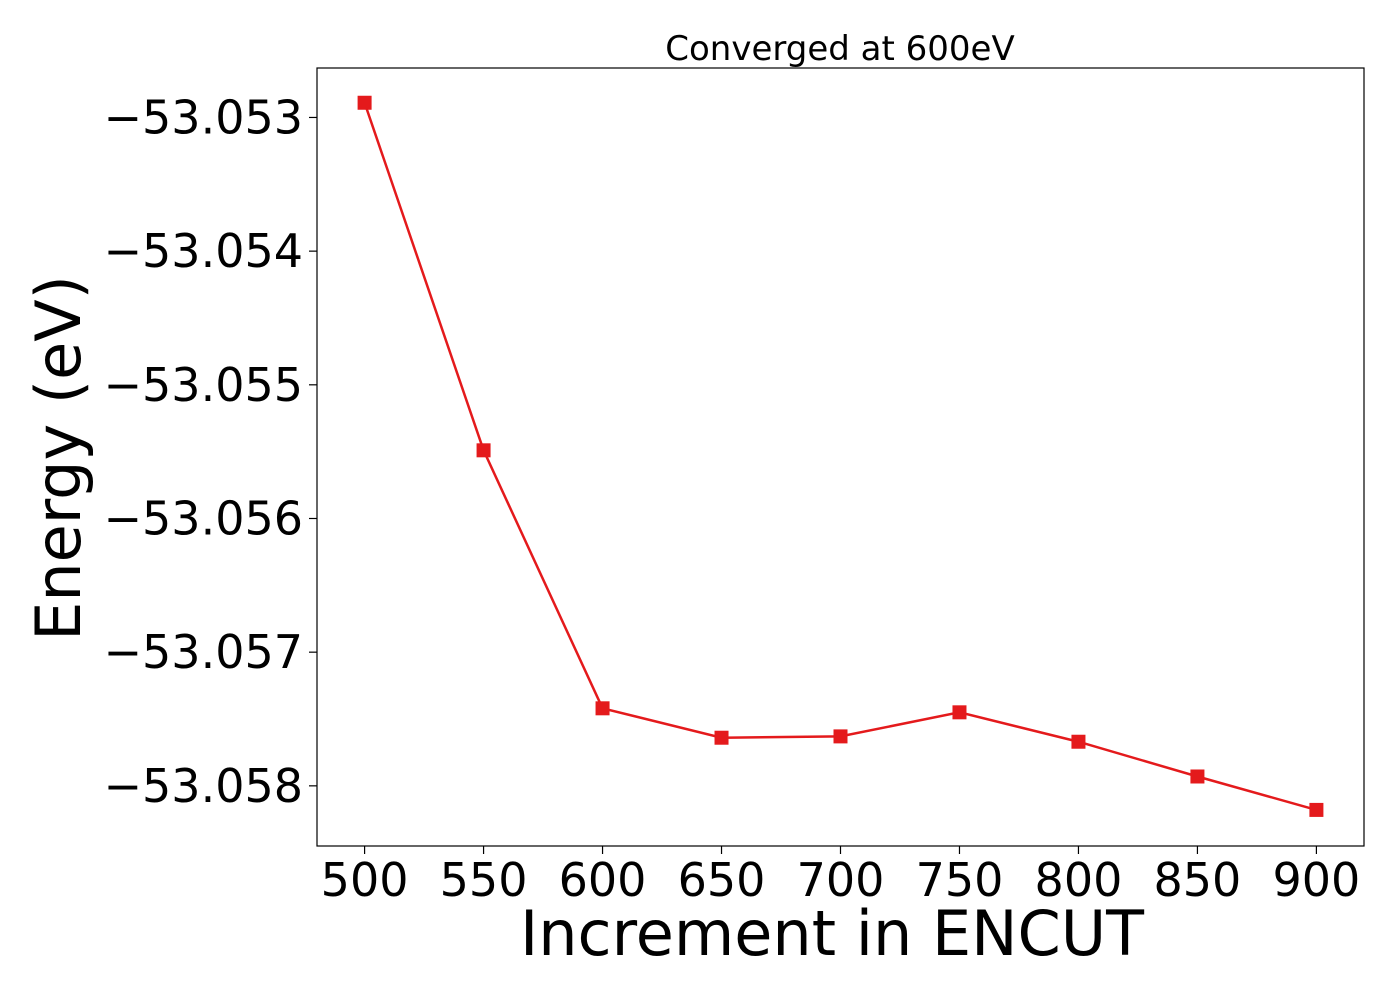  I want to click on y-tick-label: −53.054, so click(204, 251).